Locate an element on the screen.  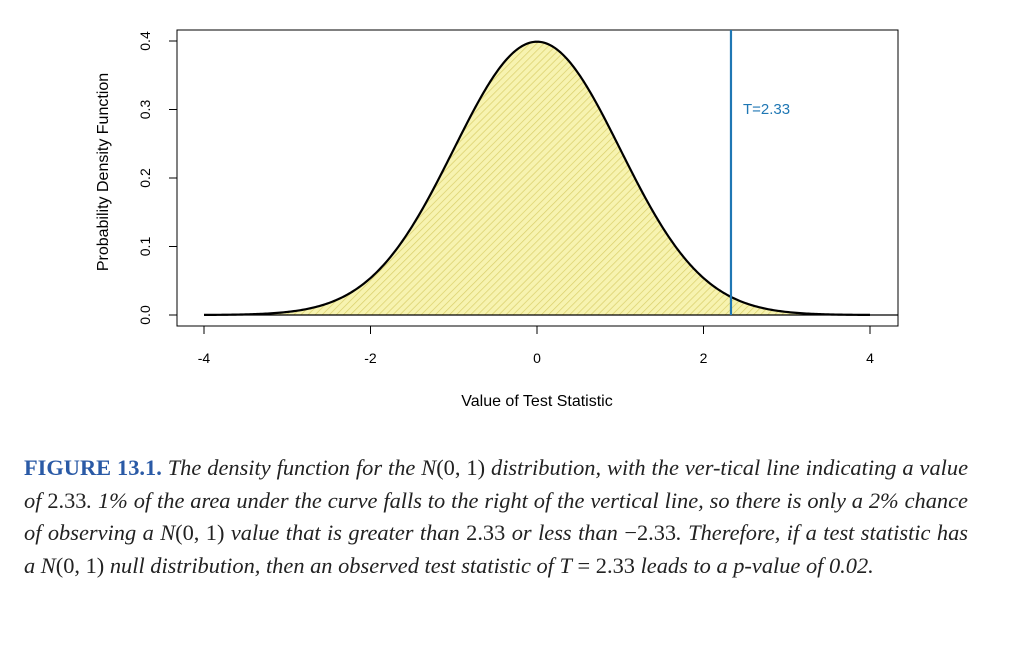
y-tick-label: 0.1 is located at coordinates (145, 247).